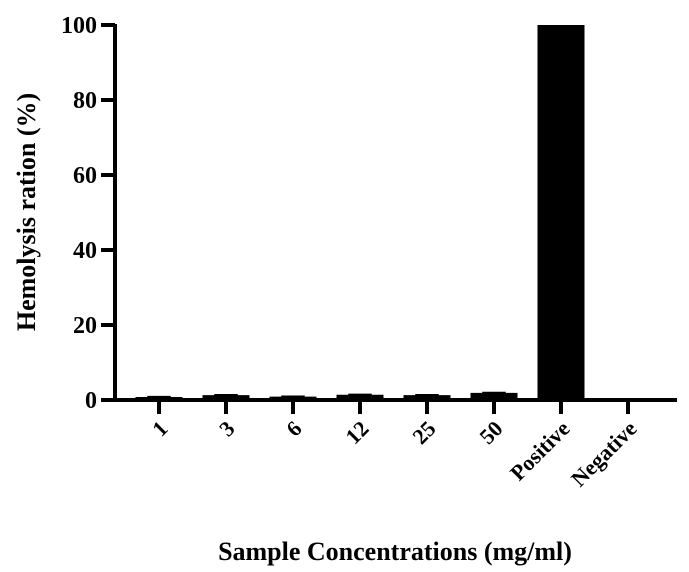 The image size is (689, 572). Describe the element at coordinates (89, 213) in the screenshot. I see `y-axis: 0 20 40 60 80 100` at that location.